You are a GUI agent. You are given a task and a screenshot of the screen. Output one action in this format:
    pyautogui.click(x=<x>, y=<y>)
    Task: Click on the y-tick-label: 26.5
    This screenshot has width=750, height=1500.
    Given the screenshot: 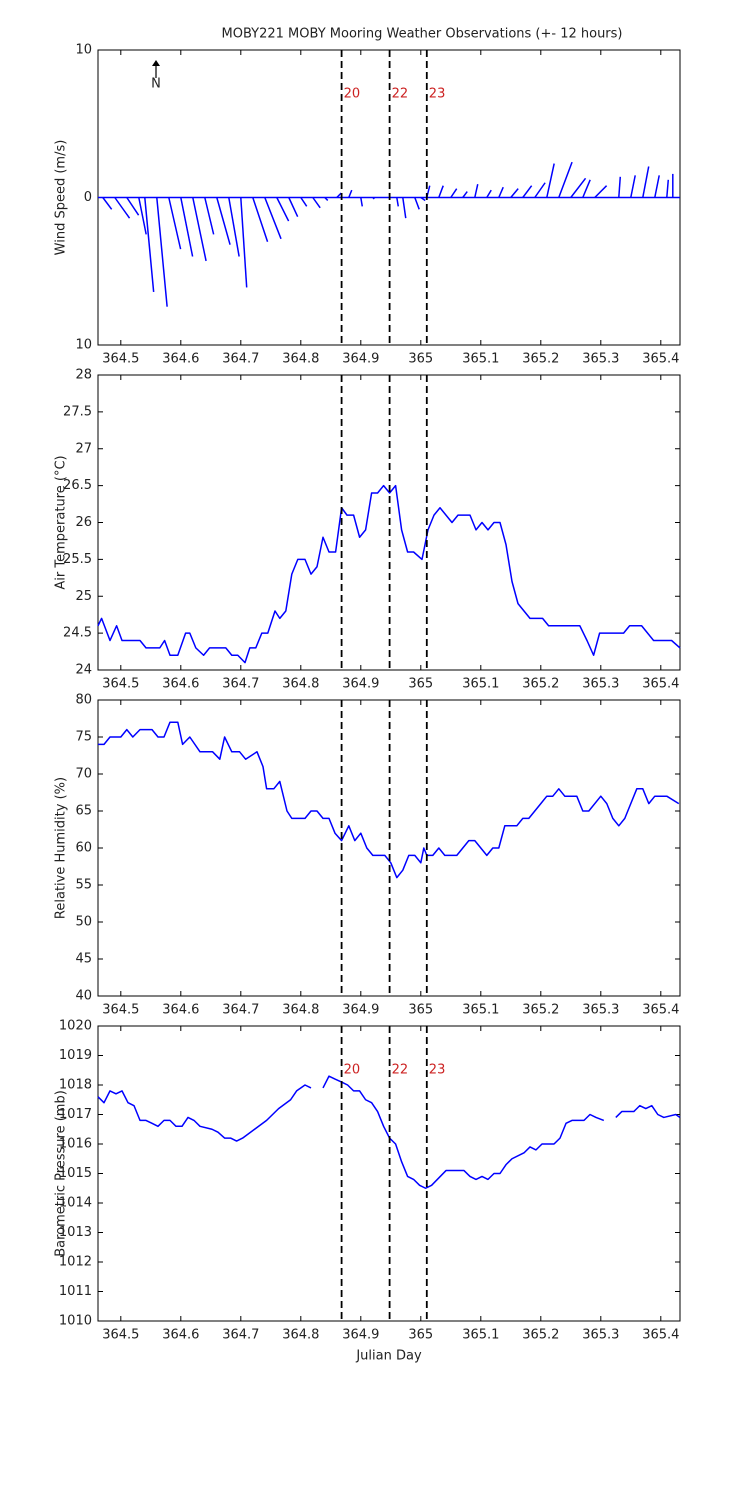 What is the action you would take?
    pyautogui.click(x=77, y=485)
    